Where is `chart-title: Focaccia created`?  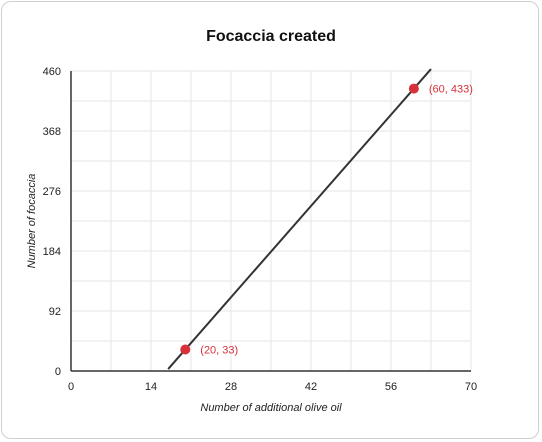 chart-title: Focaccia created is located at coordinates (271, 36).